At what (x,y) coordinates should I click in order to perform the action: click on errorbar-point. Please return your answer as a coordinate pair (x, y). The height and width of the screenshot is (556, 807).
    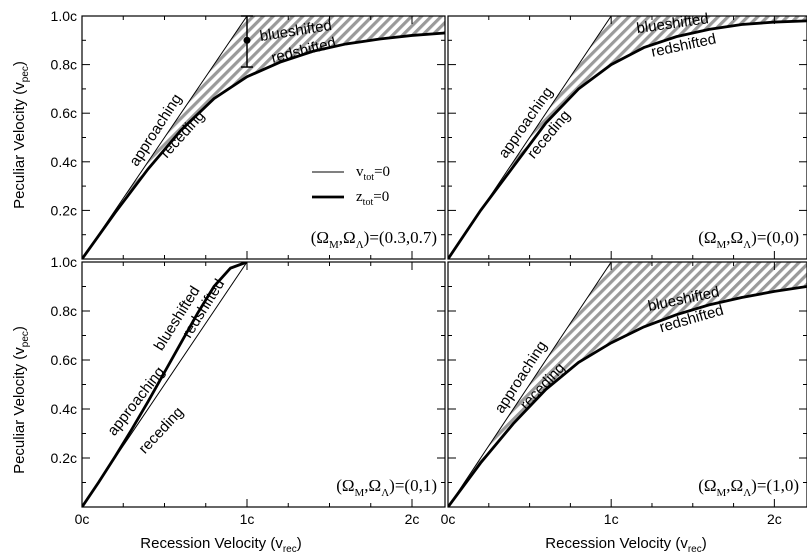
    Looking at the image, I should click on (247, 40).